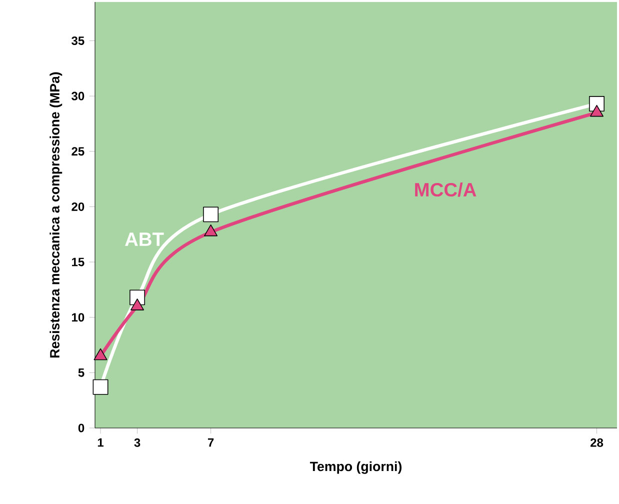 The image size is (619, 504). I want to click on y-axis-title: Resistenza meccanica a compressione (MPa), so click(56, 215).